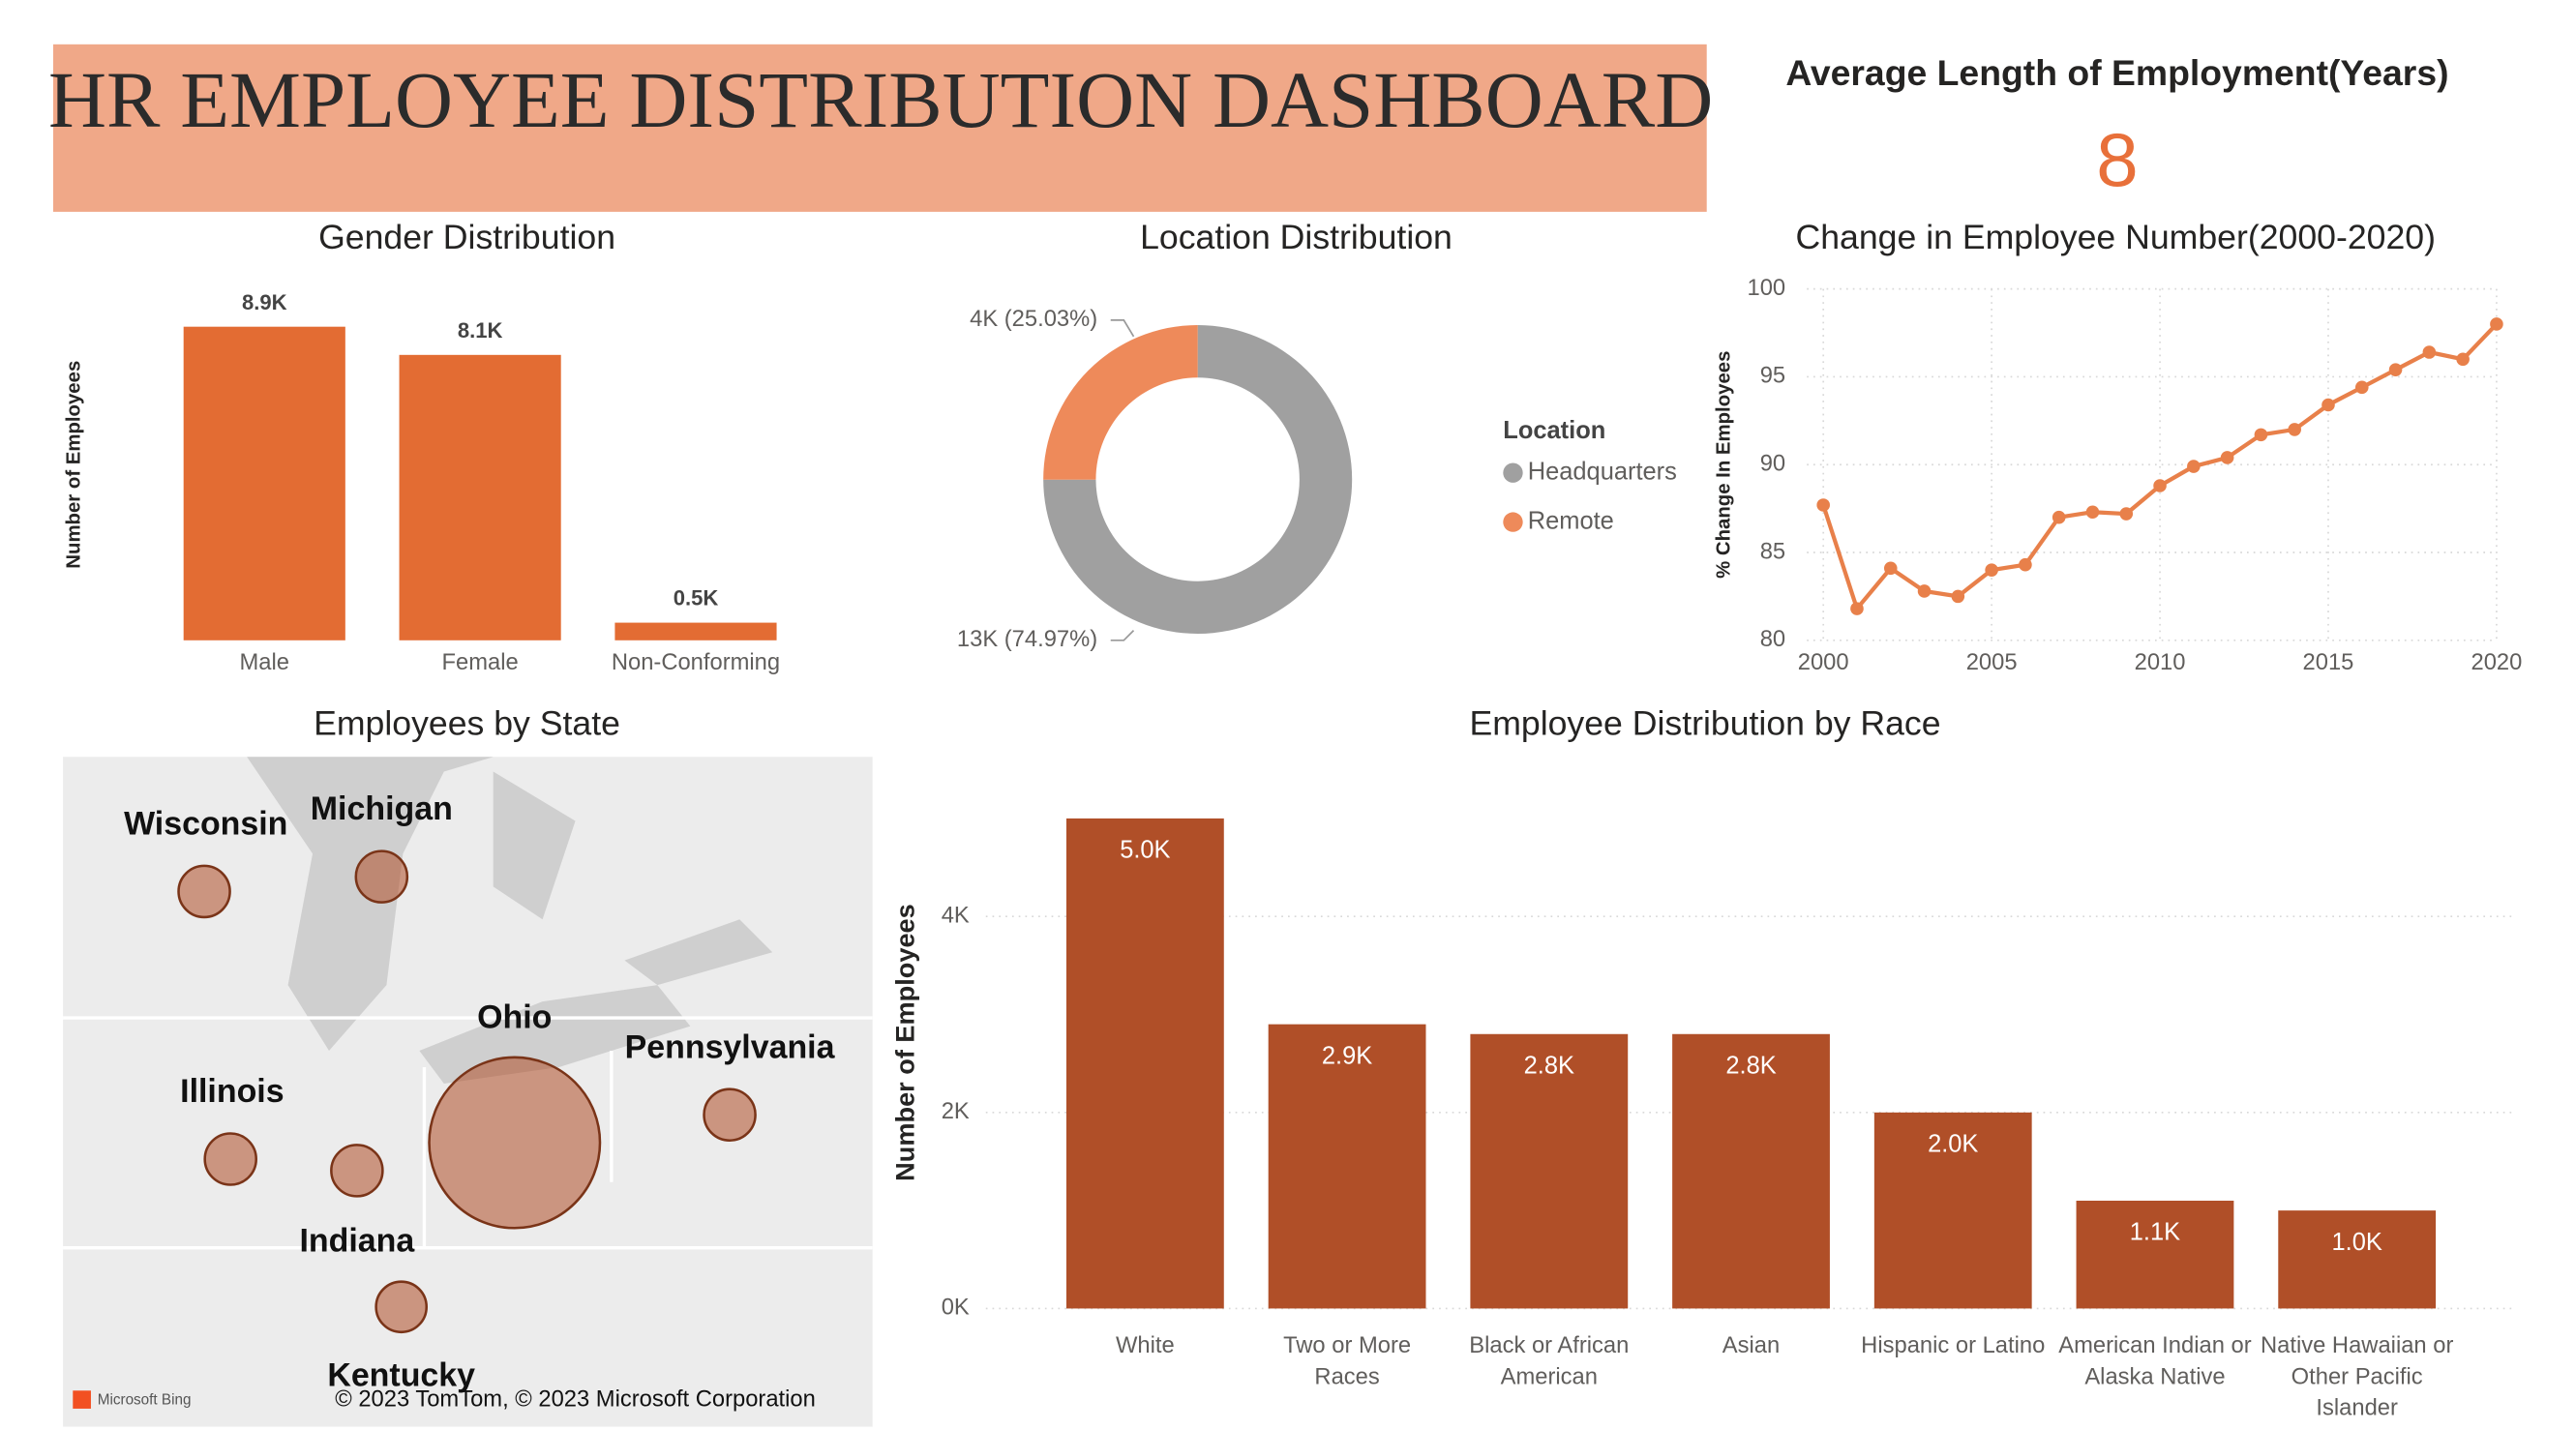 This screenshot has width=2576, height=1430. Describe the element at coordinates (1602, 472) in the screenshot. I see `legend-label: Headquarters` at that location.